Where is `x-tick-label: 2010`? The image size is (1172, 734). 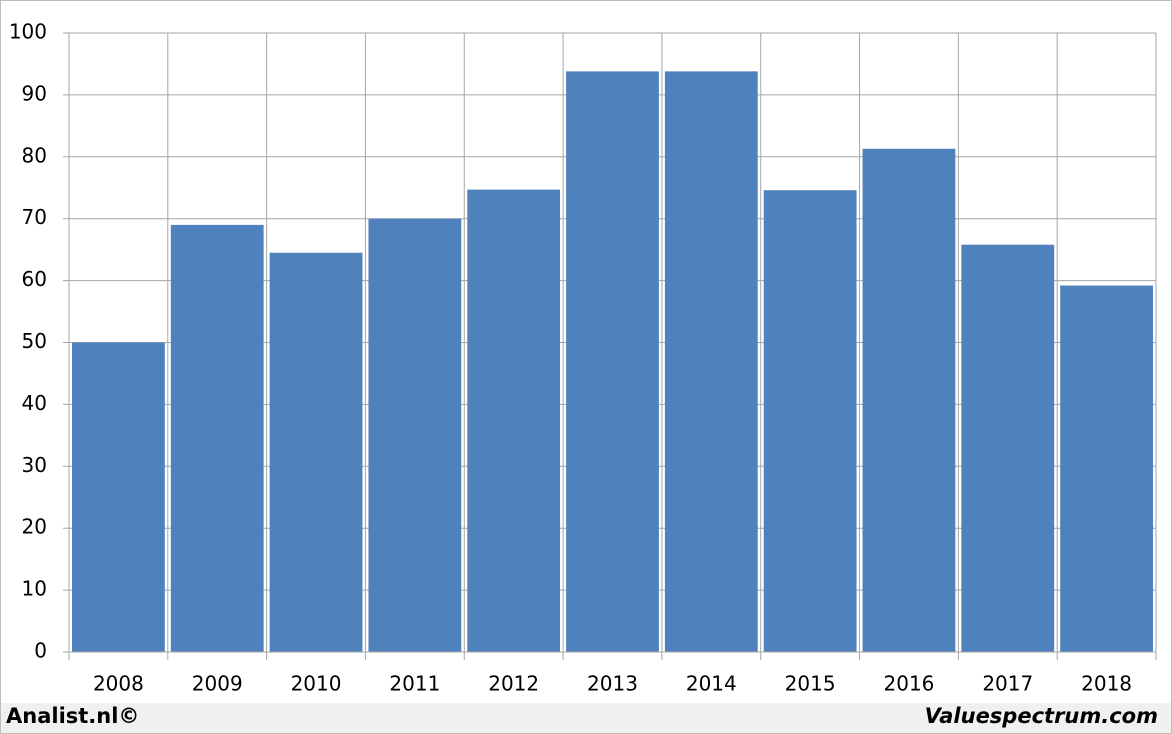 x-tick-label: 2010 is located at coordinates (316, 684).